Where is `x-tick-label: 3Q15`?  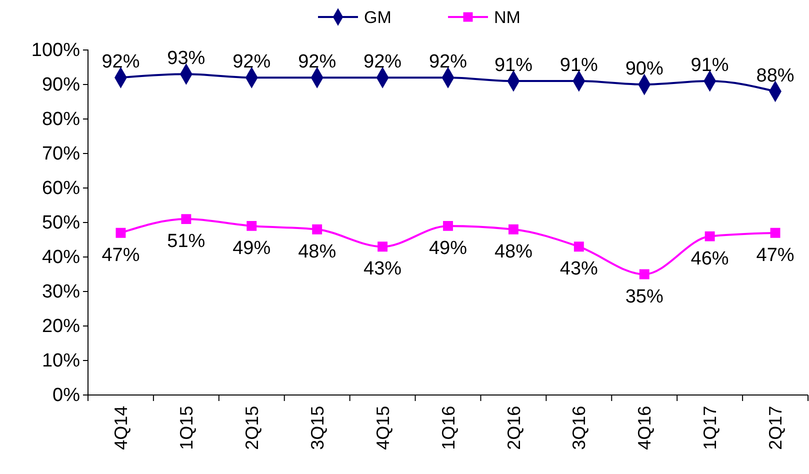
x-tick-label: 3Q15 is located at coordinates (317, 428).